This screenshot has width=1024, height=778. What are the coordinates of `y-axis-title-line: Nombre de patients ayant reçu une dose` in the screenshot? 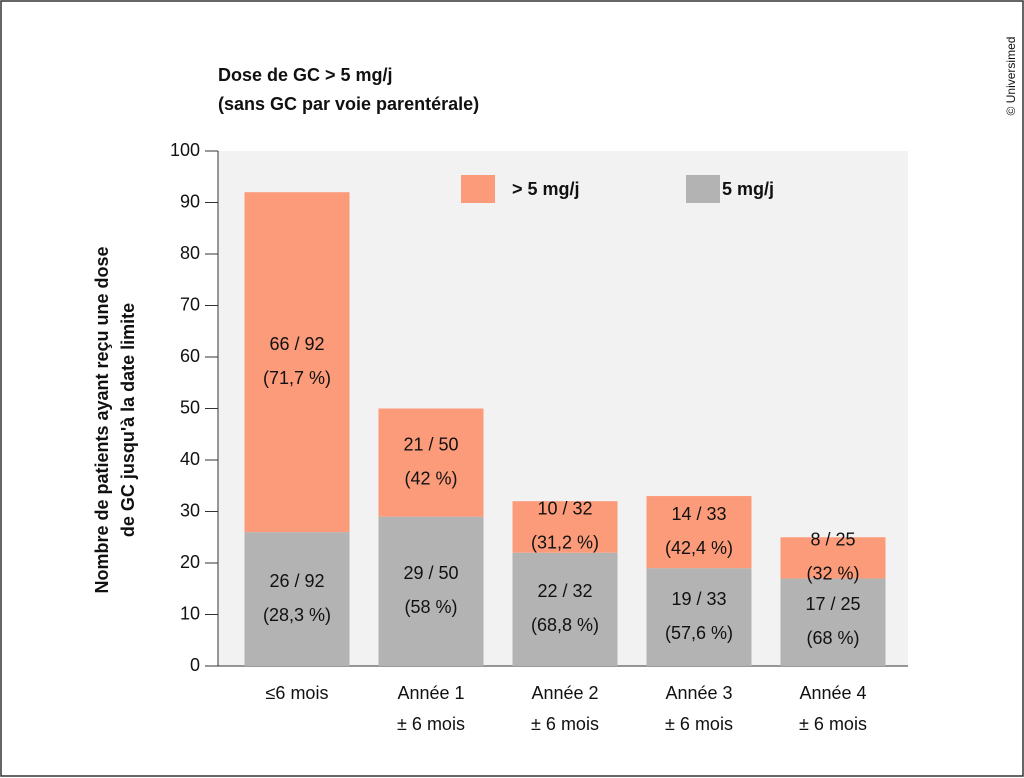 It's located at (102, 419).